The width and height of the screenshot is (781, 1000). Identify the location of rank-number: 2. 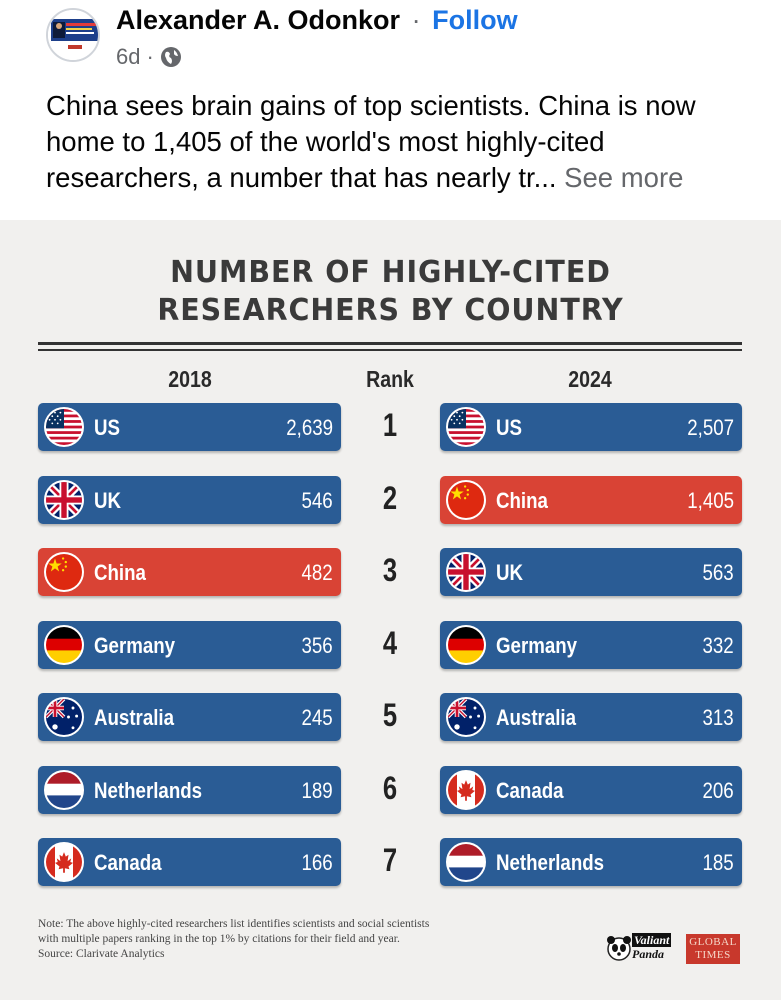
(390, 498).